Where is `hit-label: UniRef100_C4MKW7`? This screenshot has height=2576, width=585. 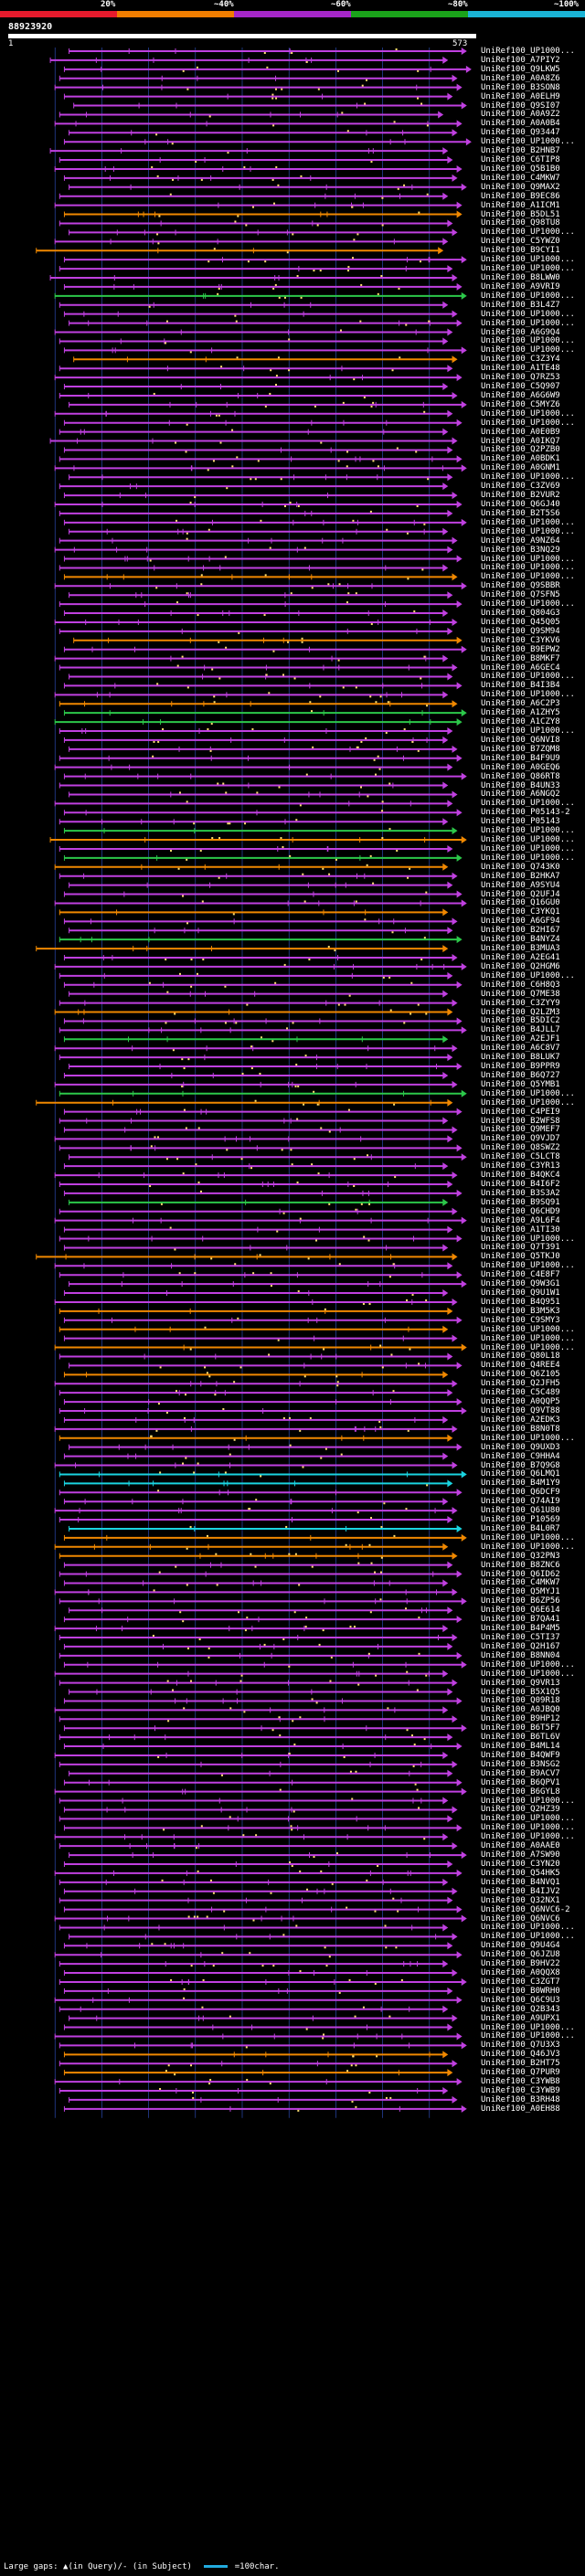 hit-label: UniRef100_C4MKW7 is located at coordinates (520, 1583).